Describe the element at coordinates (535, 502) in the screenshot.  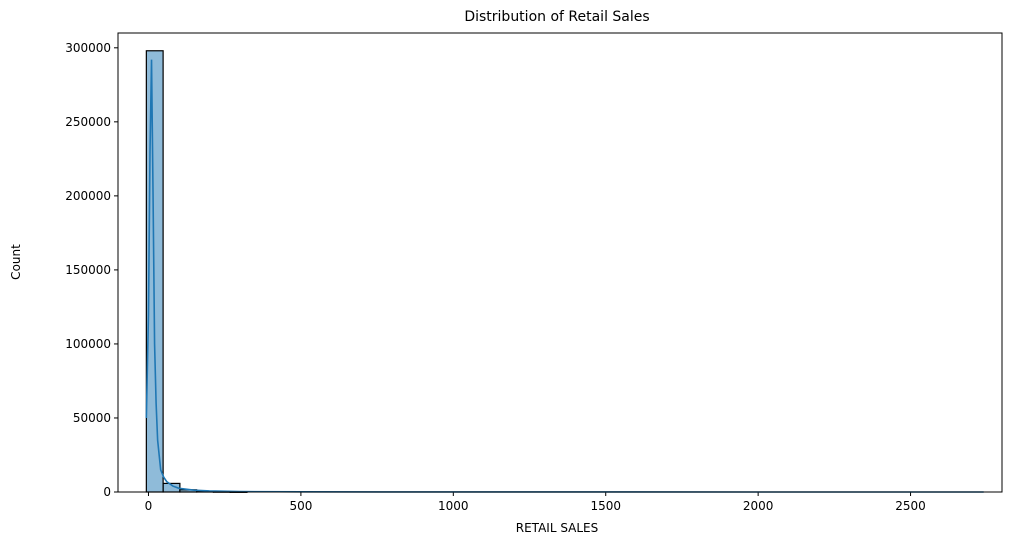
I see `x-axis-ticks: 0 500 1000 1500 2000 2500` at that location.